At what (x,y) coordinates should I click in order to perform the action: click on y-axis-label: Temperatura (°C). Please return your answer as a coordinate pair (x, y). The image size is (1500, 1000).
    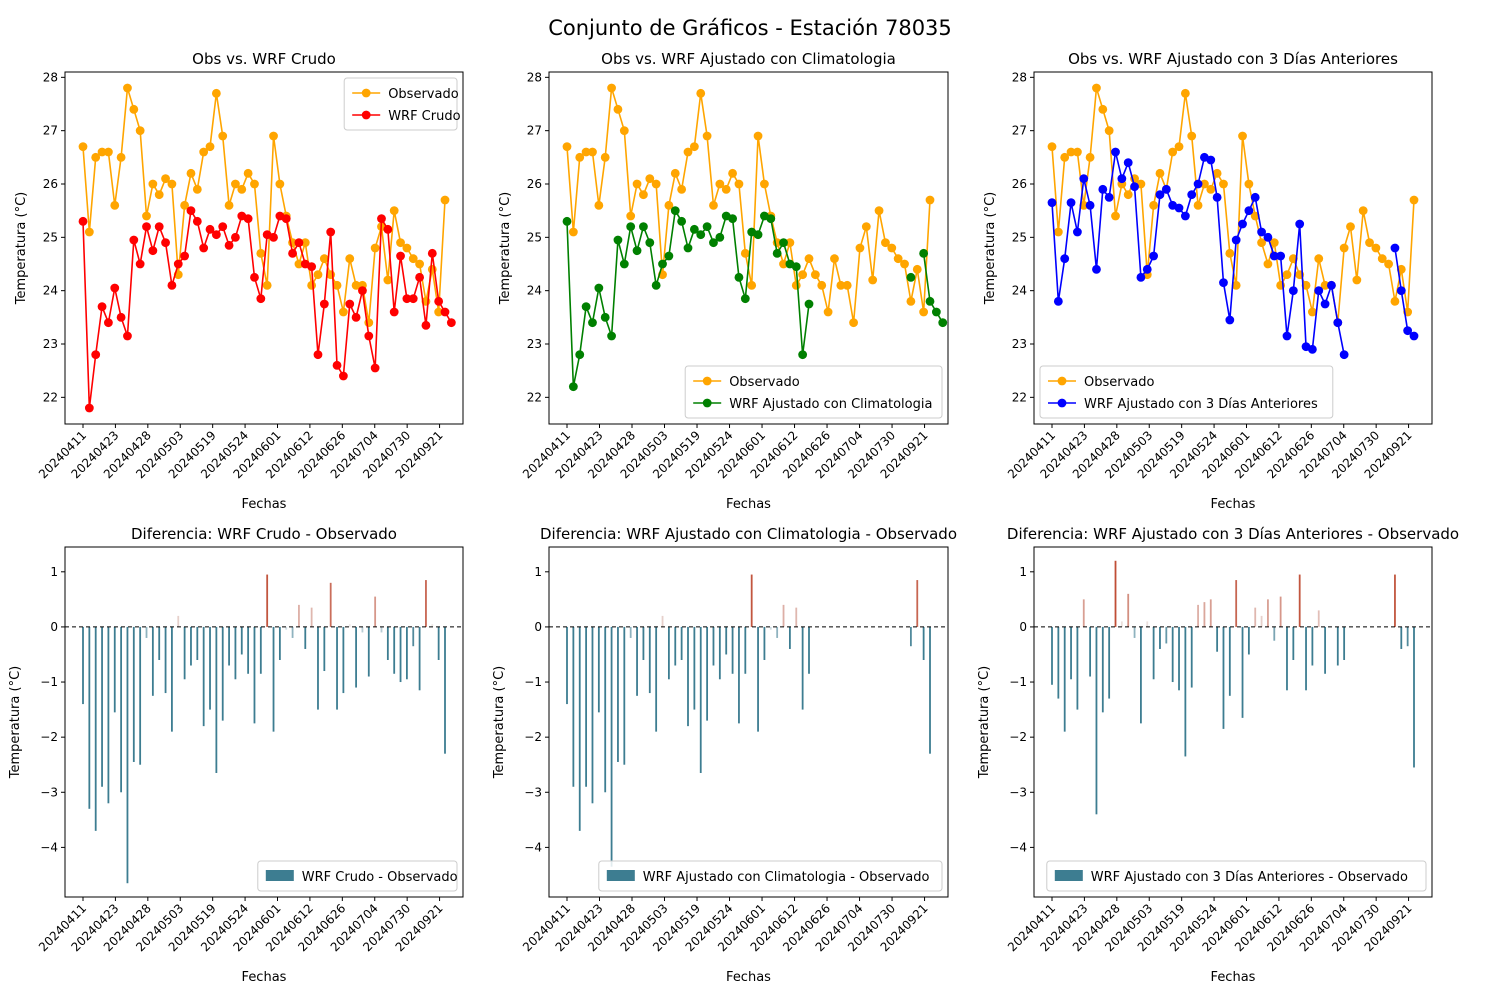
    Looking at the image, I should click on (990, 248).